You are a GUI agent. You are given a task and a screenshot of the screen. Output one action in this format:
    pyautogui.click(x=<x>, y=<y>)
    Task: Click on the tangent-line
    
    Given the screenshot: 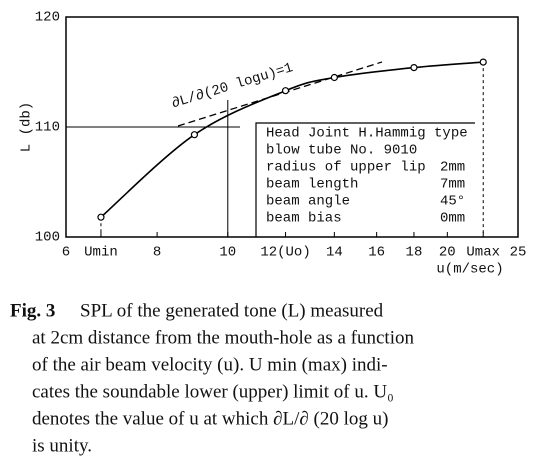 What is the action you would take?
    pyautogui.click(x=280, y=94)
    